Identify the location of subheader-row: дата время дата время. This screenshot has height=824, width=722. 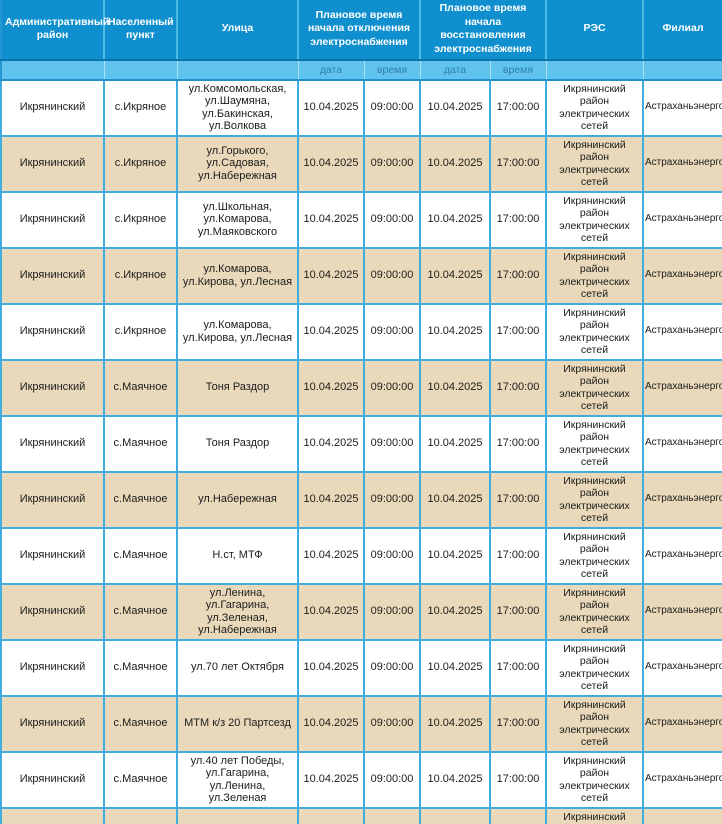
(361, 70).